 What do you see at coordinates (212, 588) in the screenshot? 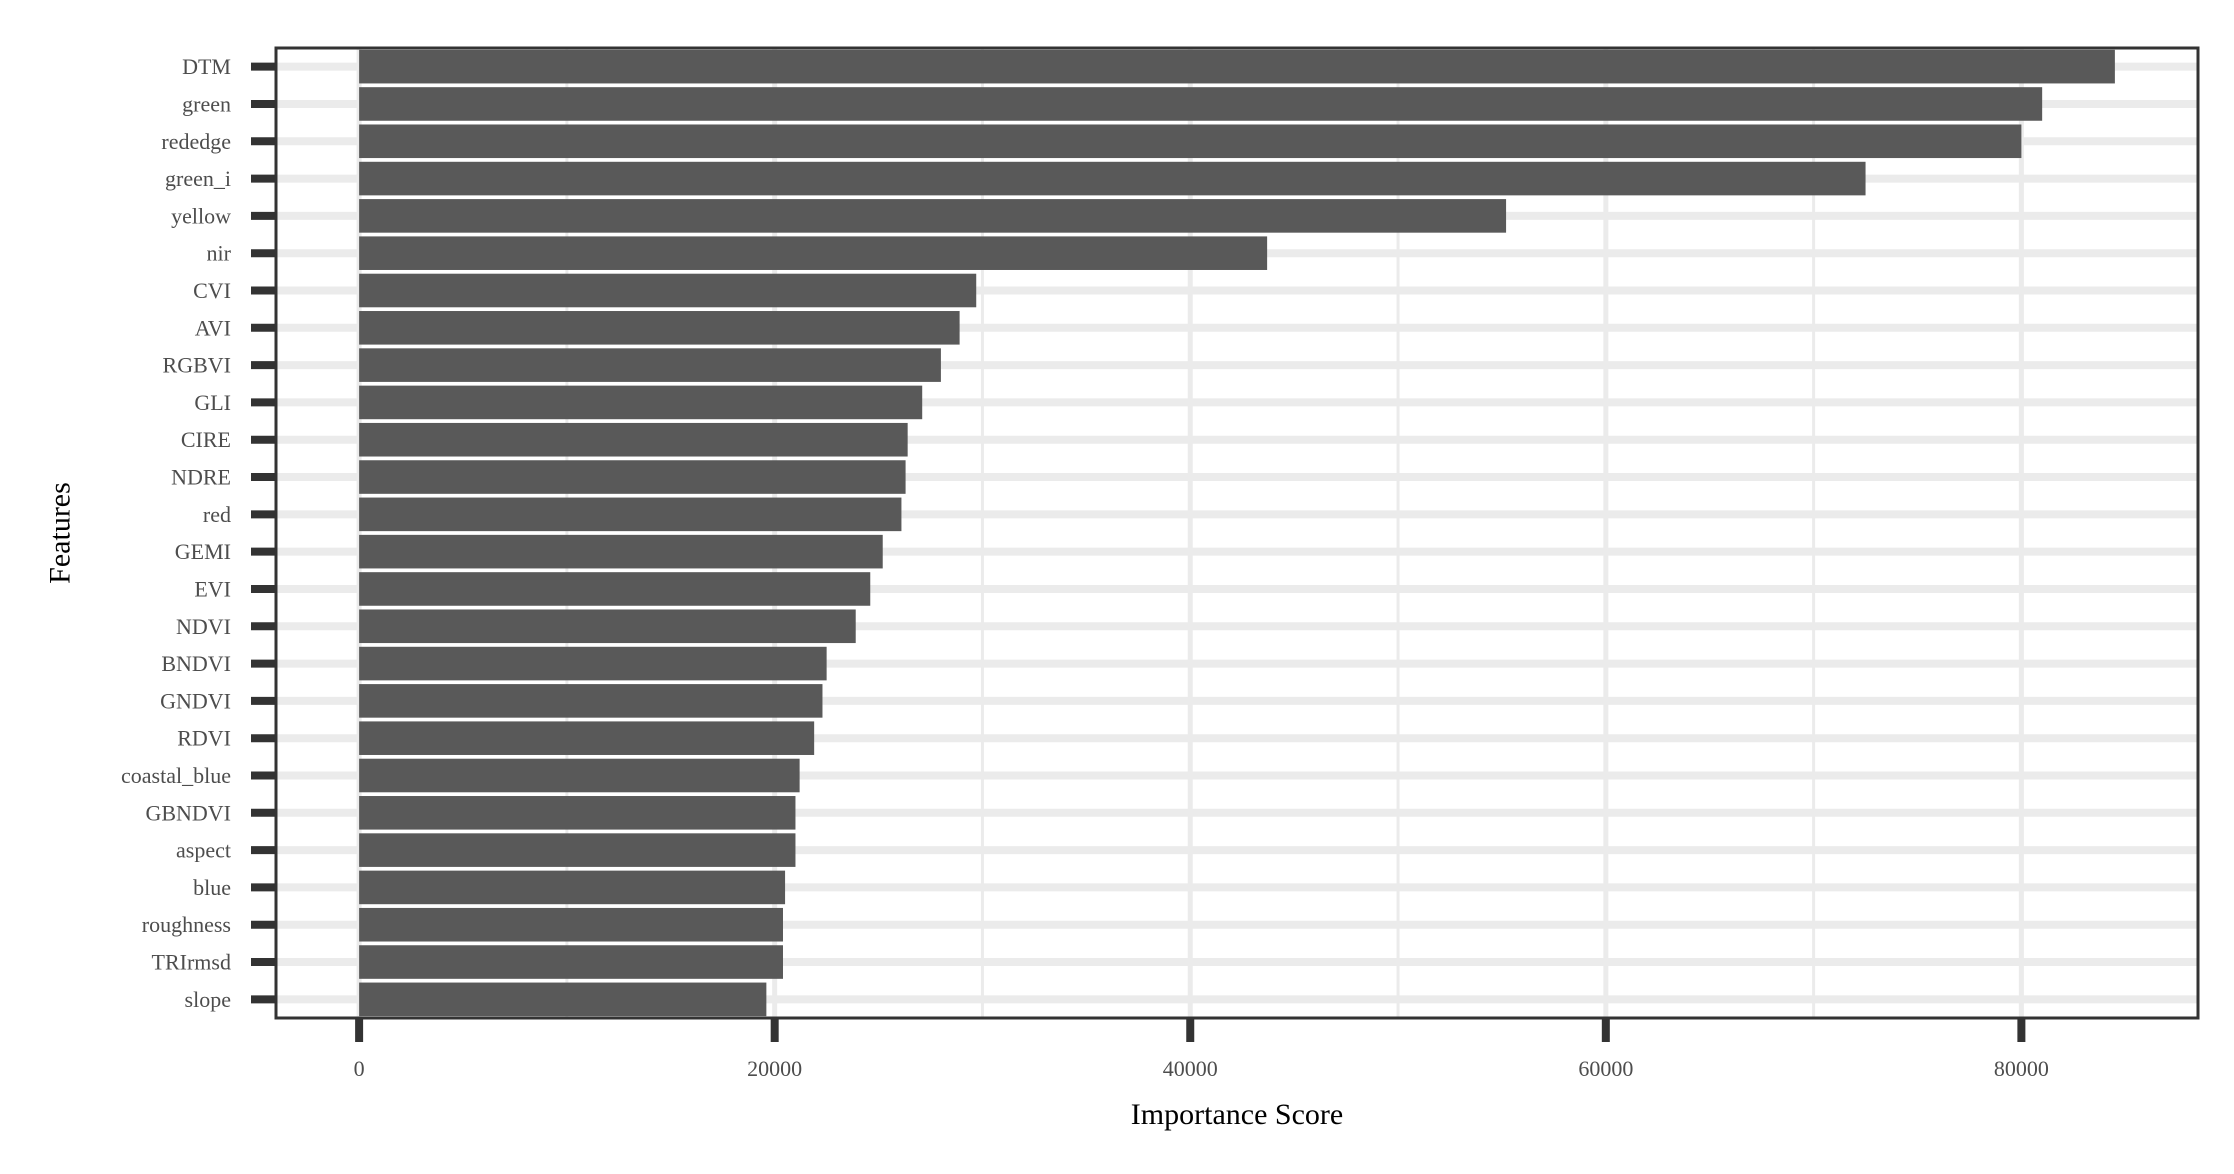
I see `y-tick-label: EVI` at bounding box center [212, 588].